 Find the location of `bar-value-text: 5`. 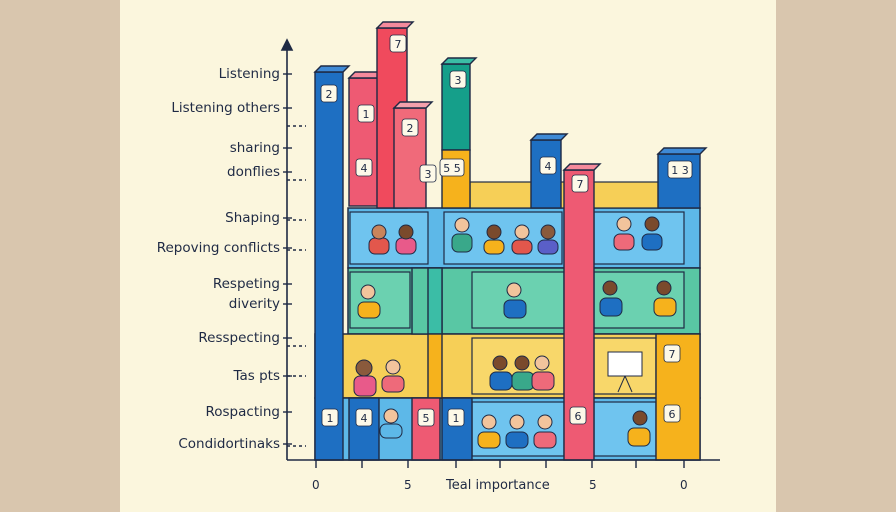

bar-value-text: 5 is located at coordinates (426, 418).